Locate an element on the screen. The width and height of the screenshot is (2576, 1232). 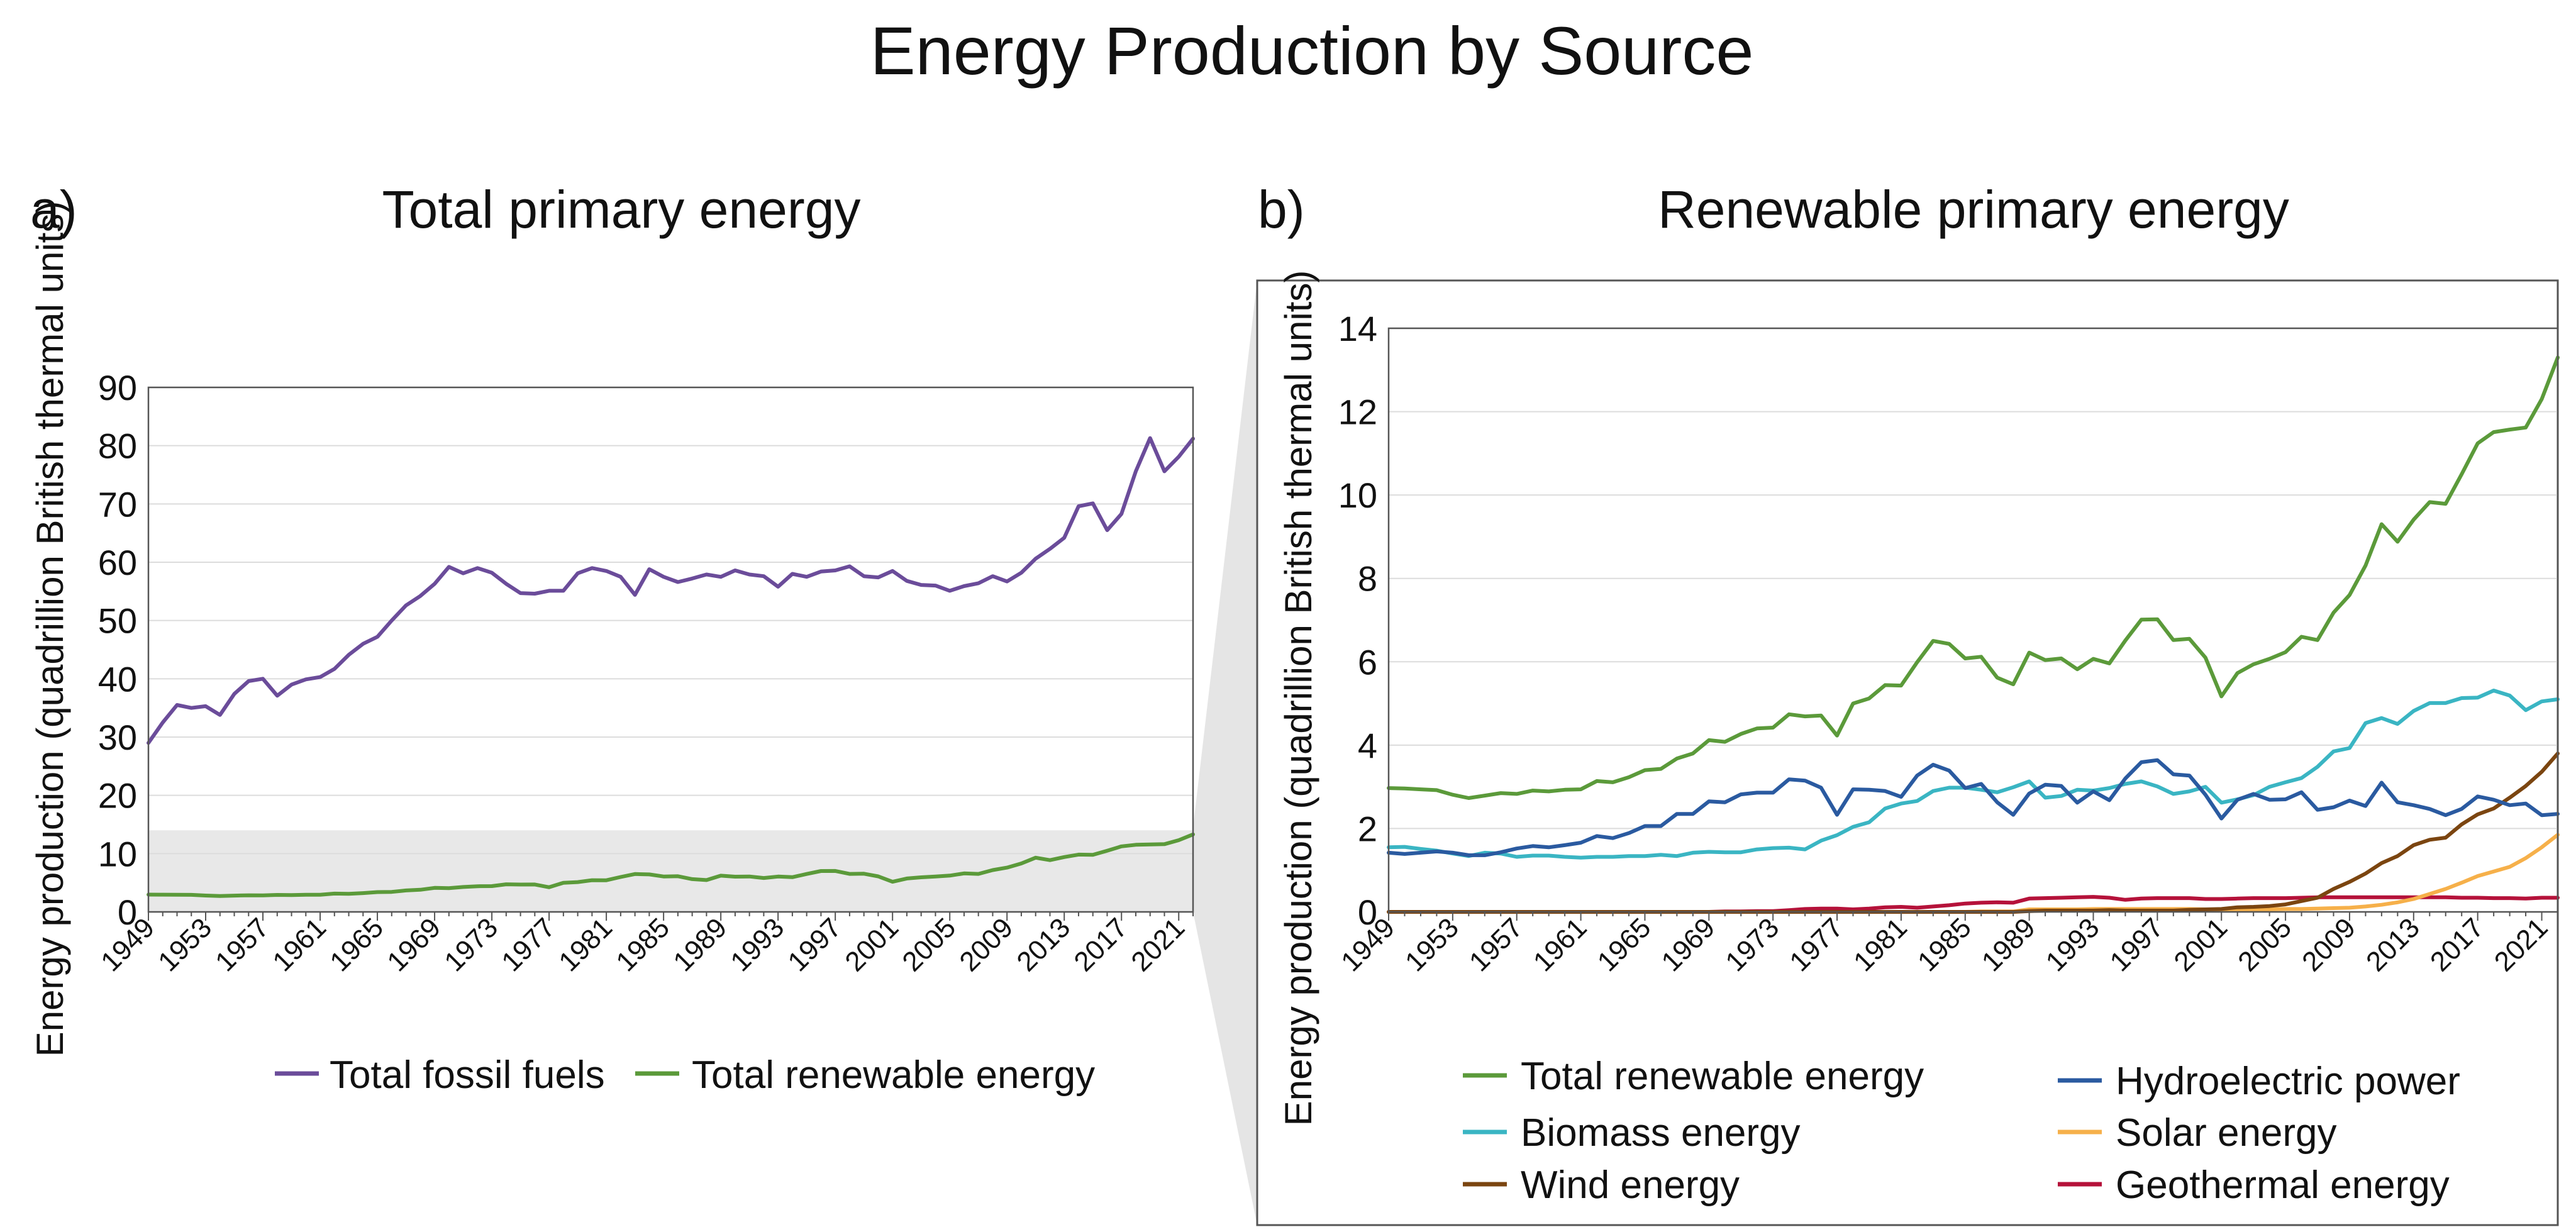
x-tick-label: 2005 is located at coordinates (929, 944).